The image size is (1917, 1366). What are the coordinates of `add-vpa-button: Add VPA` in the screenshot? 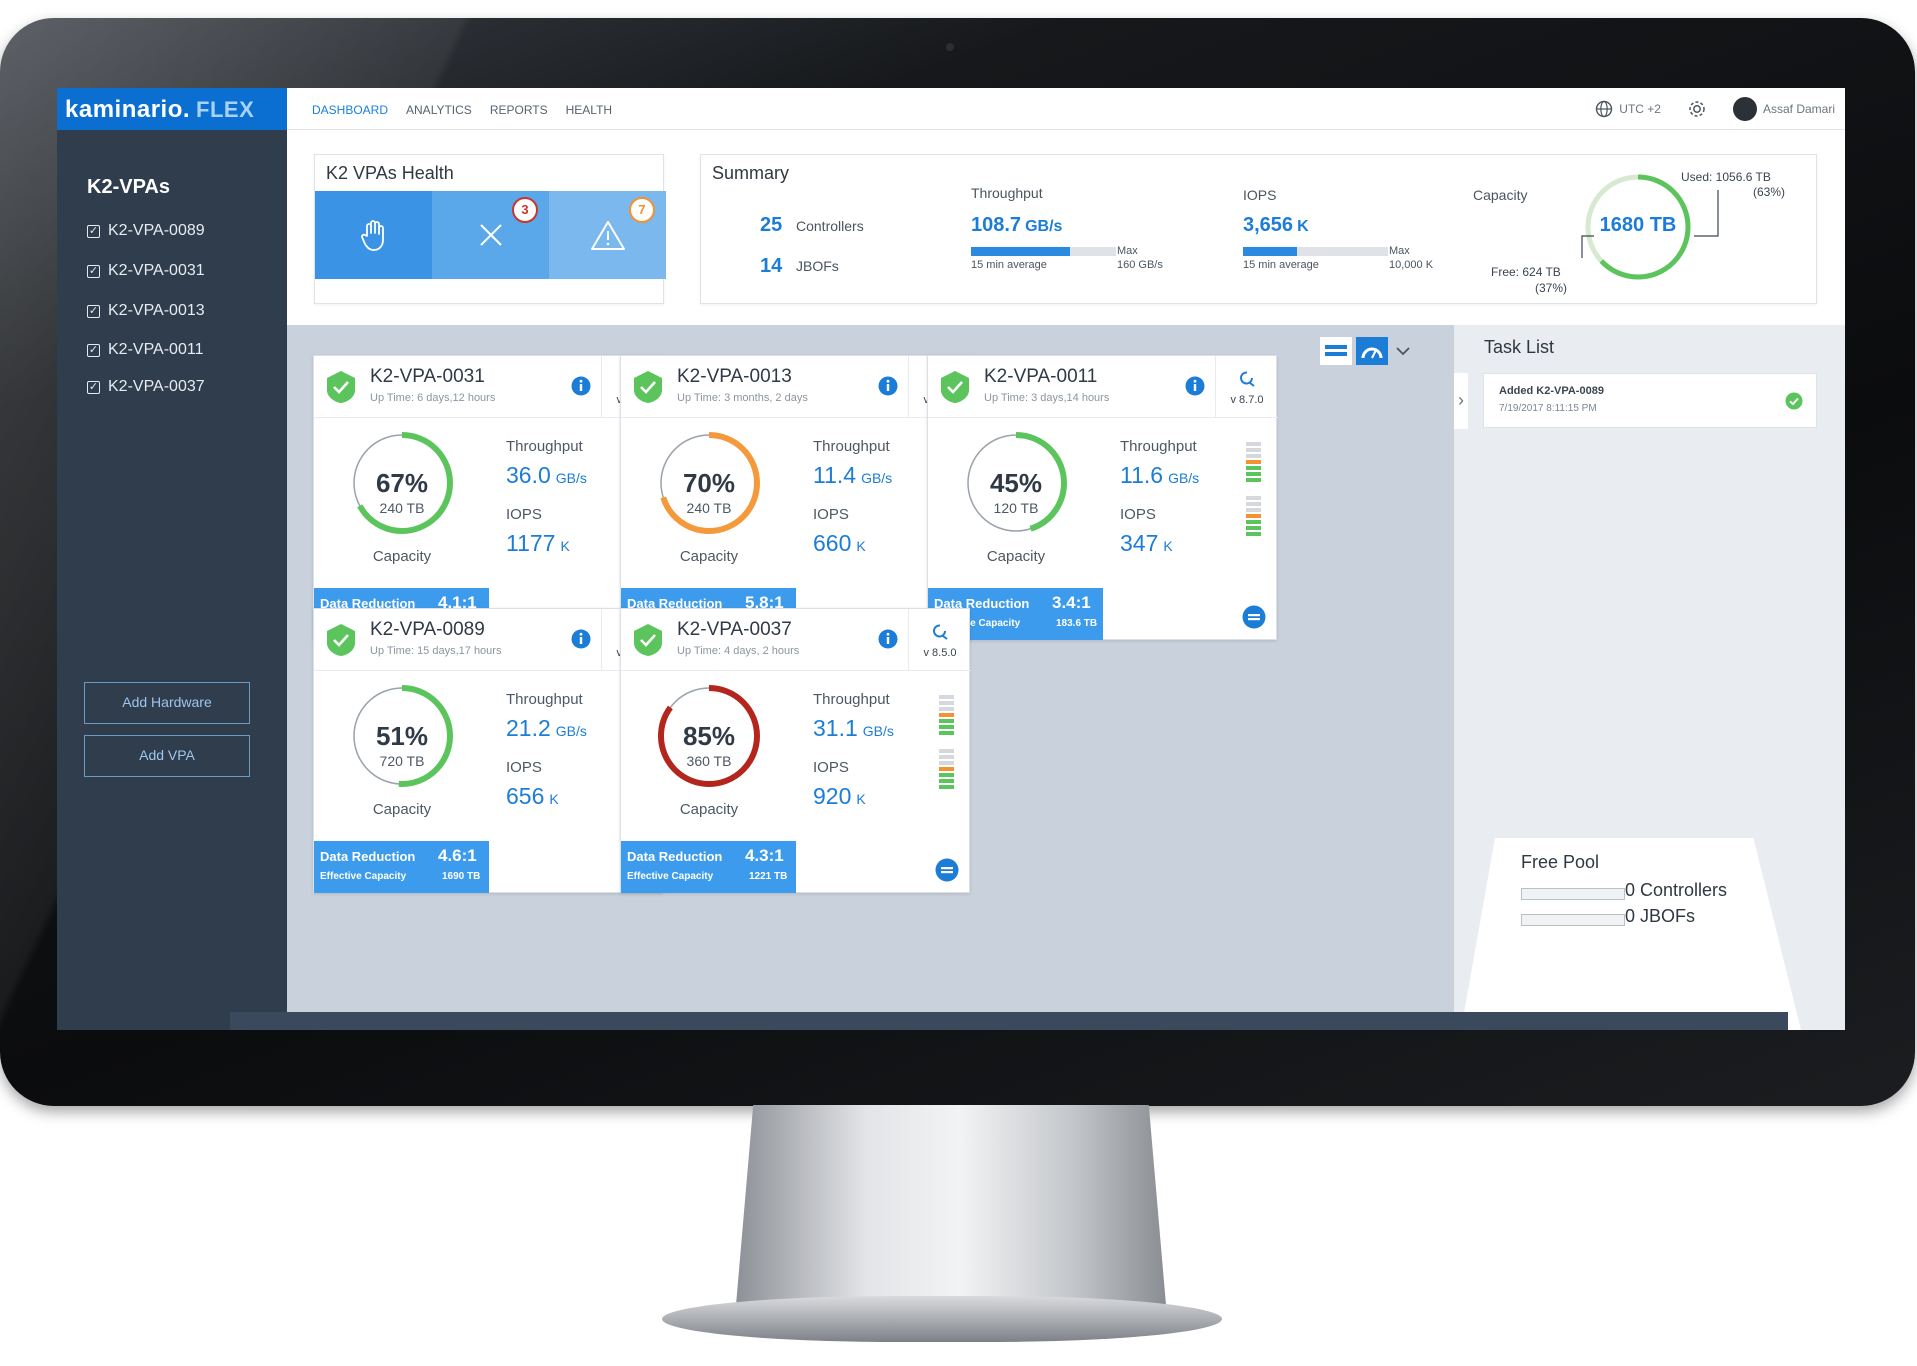 It's located at (167, 756).